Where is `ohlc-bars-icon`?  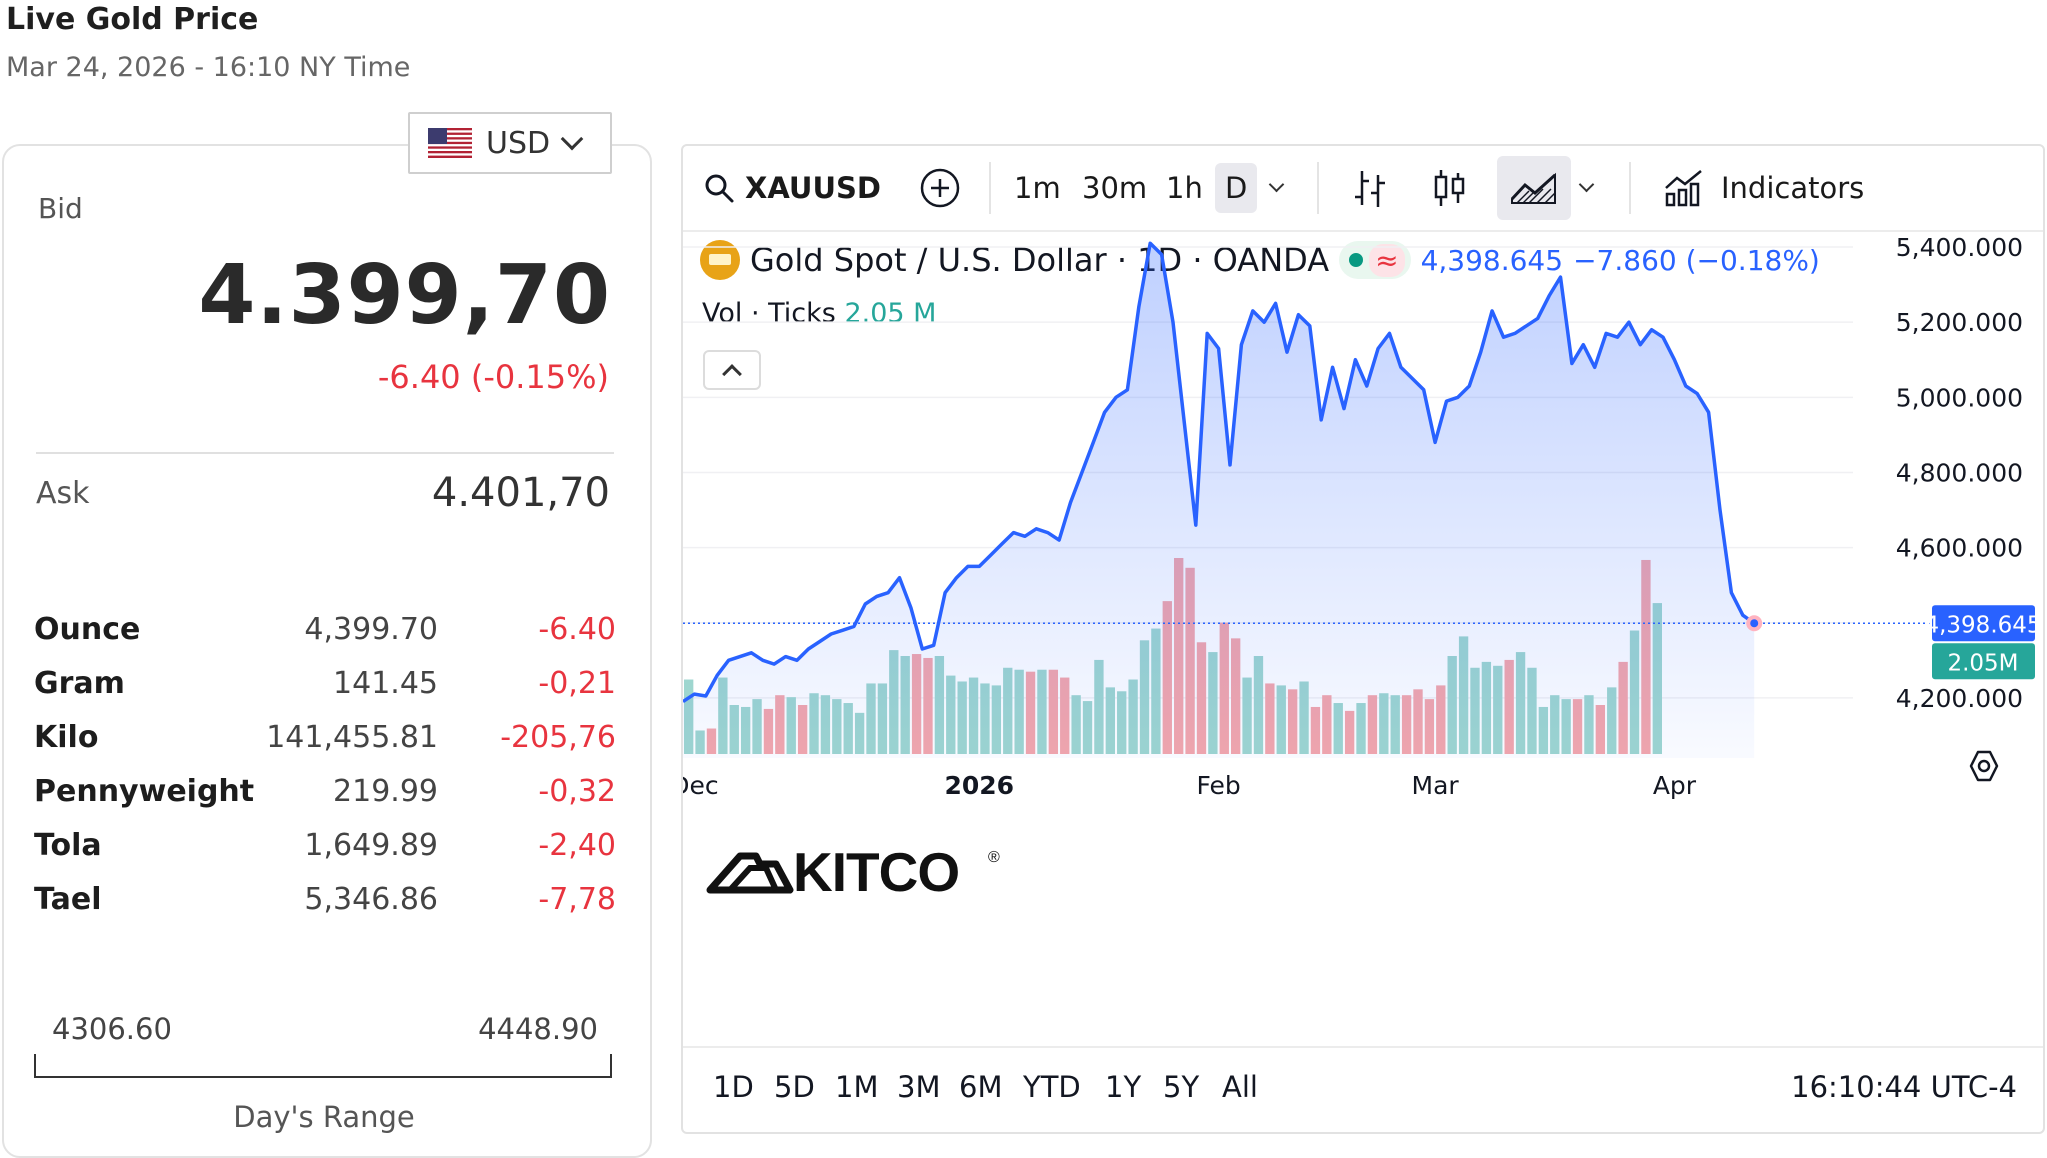 ohlc-bars-icon is located at coordinates (1370, 189).